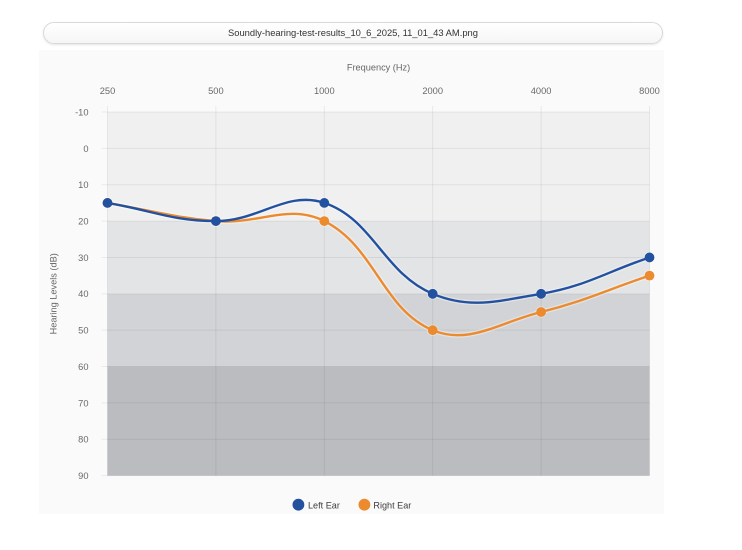 The image size is (742, 550). I want to click on svg-text: Right Ear, so click(392, 505).